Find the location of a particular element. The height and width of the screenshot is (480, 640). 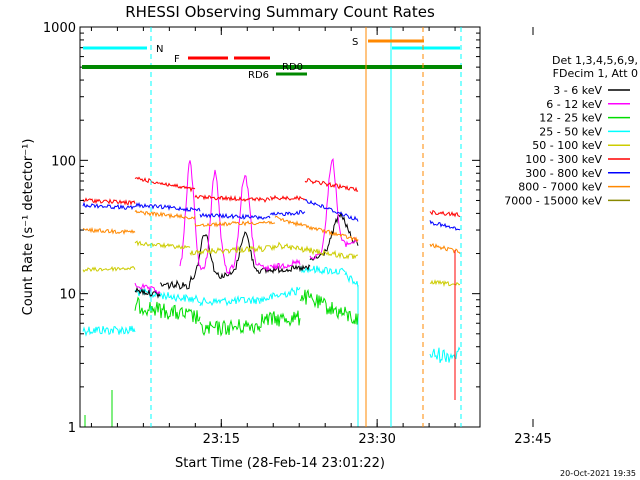

x-tick-label: 23:45 is located at coordinates (532, 439).